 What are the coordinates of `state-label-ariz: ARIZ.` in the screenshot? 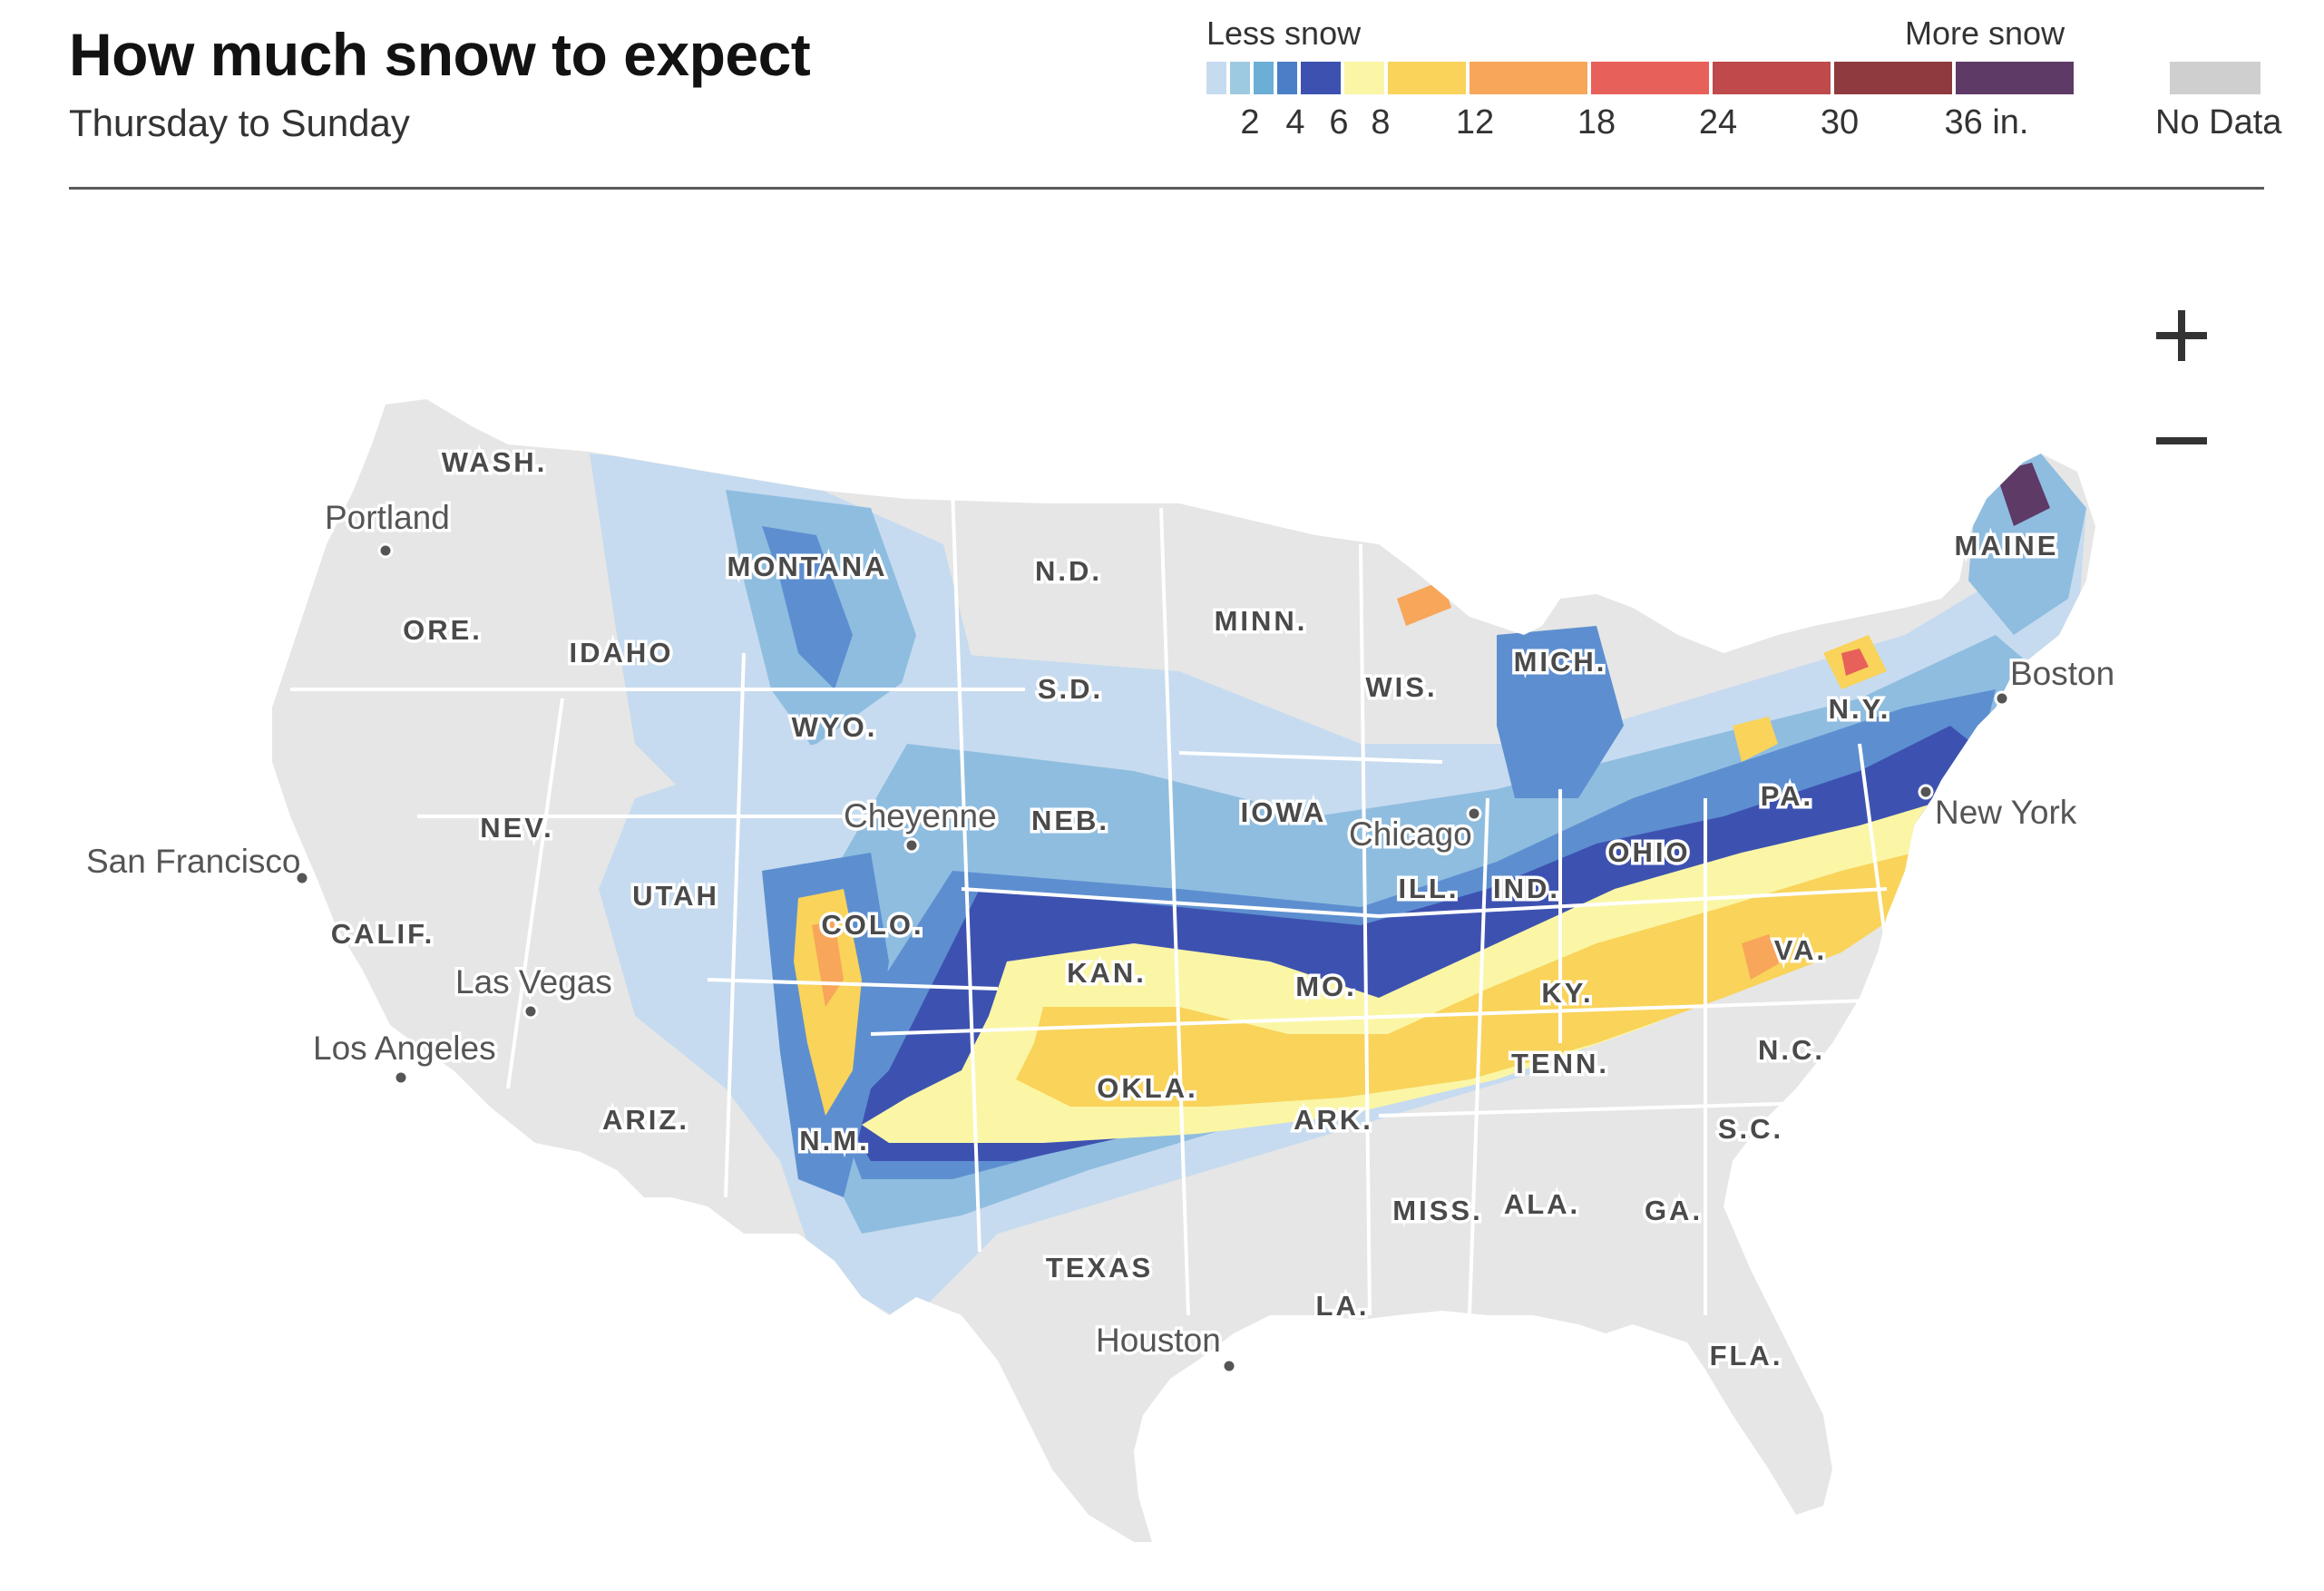 It's located at (645, 1120).